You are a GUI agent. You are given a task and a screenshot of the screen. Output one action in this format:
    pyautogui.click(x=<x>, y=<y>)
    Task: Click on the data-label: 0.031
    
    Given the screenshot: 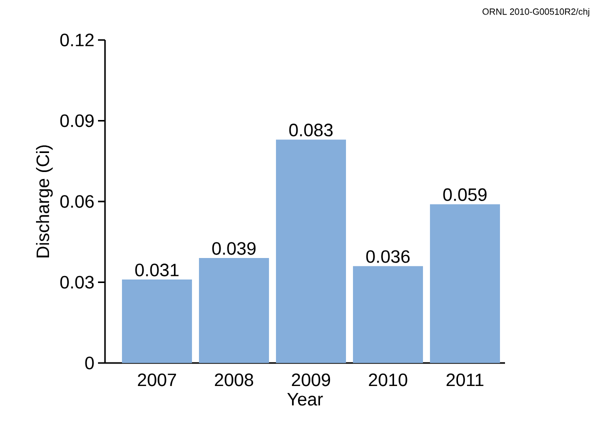 What is the action you would take?
    pyautogui.click(x=157, y=270)
    